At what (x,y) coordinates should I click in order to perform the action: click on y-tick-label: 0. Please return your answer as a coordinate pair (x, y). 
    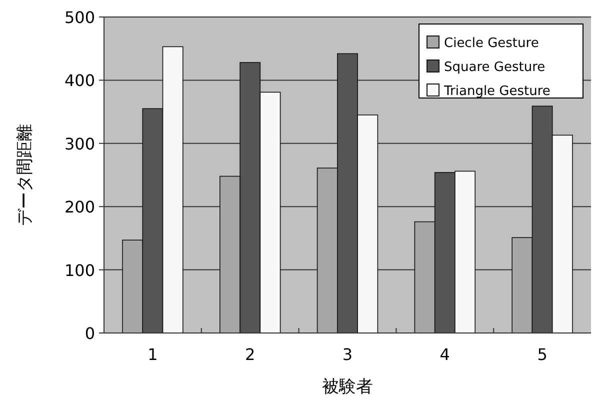
    Looking at the image, I should click on (89, 333).